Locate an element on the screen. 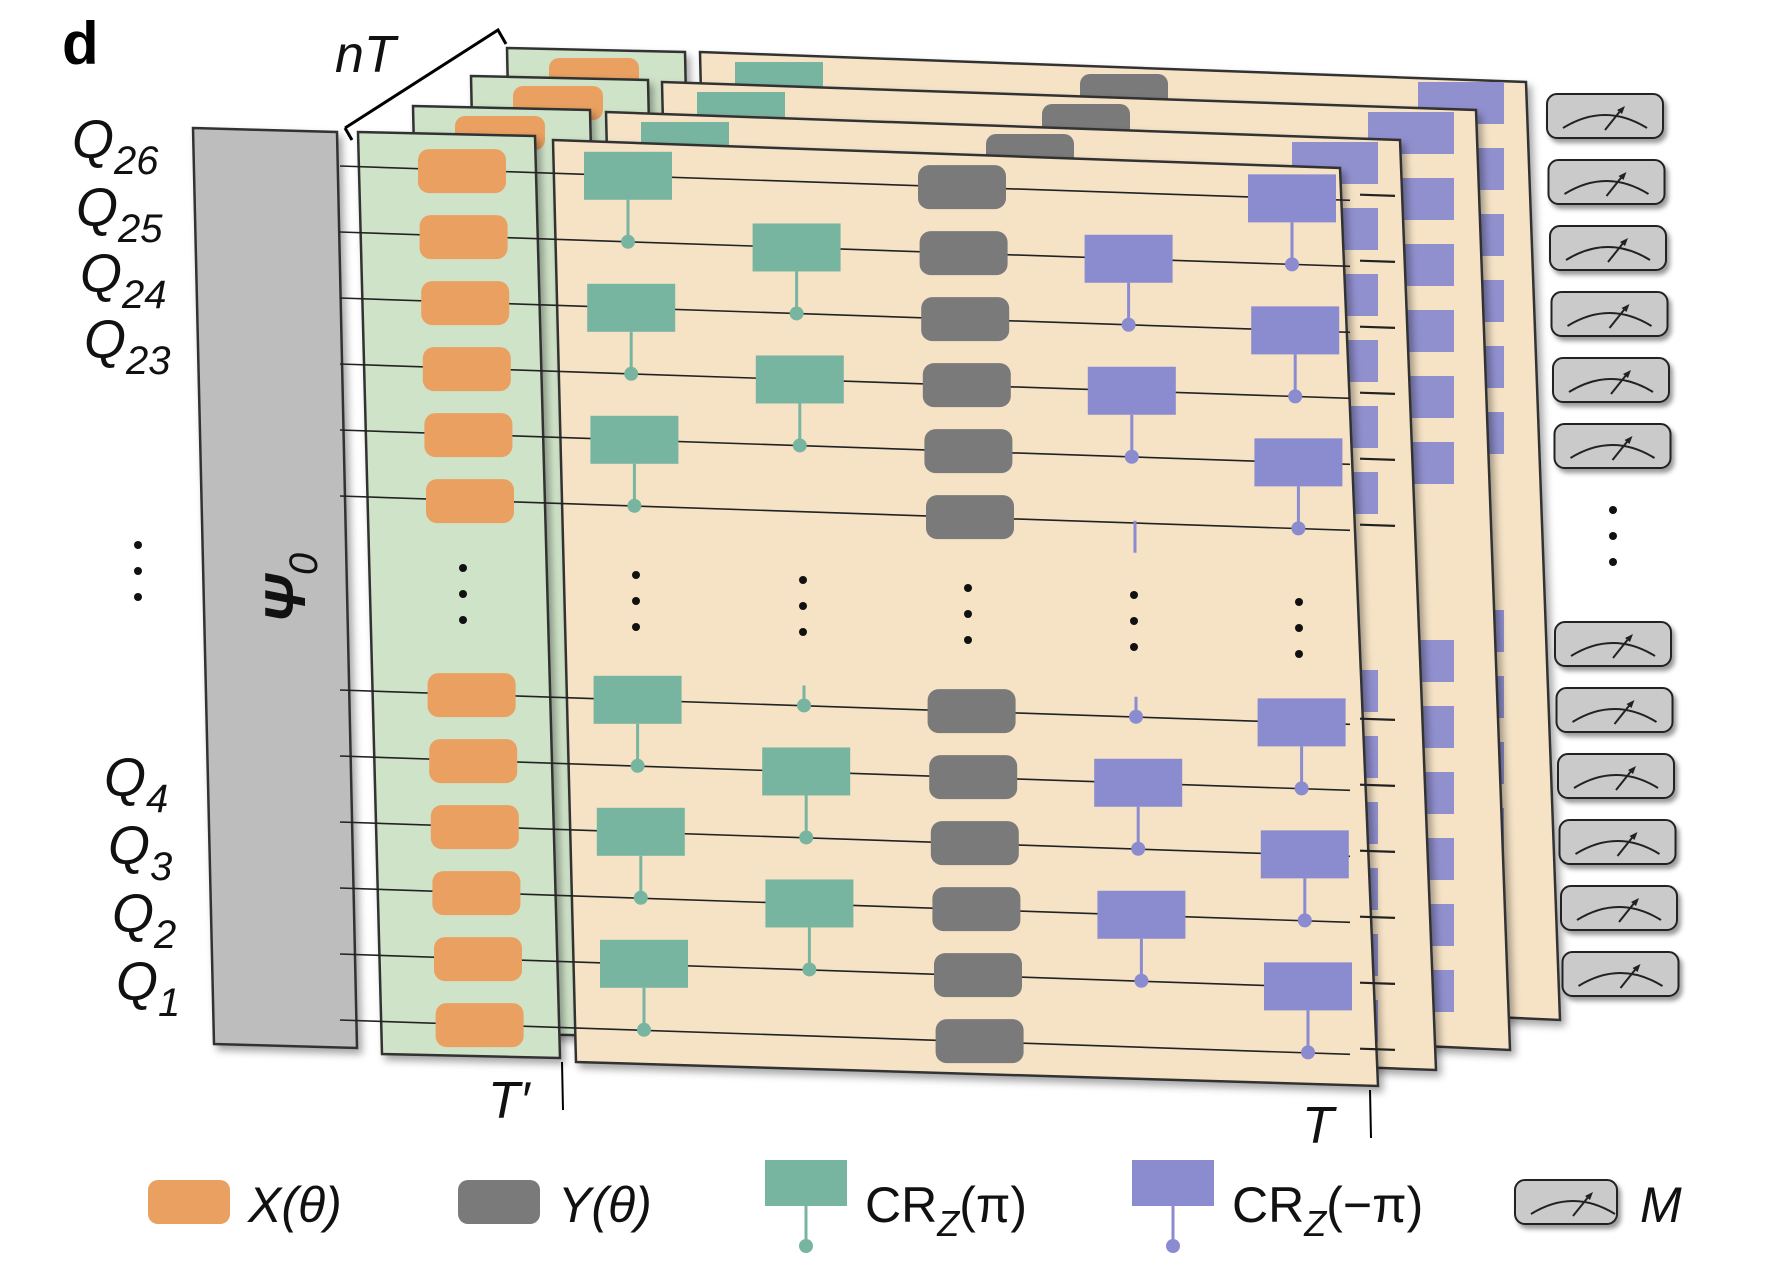  qubit-label: Q3 is located at coordinates (140, 852).